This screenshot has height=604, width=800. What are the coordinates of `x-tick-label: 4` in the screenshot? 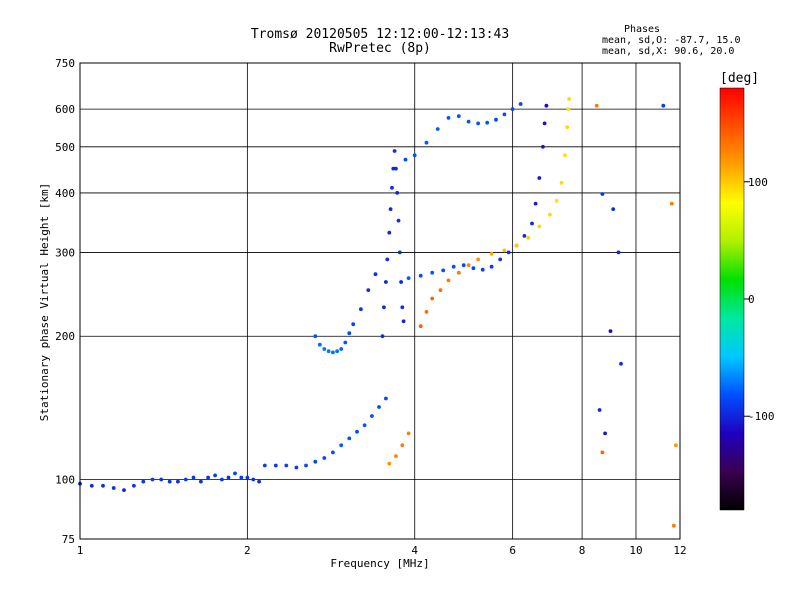 It's located at (414, 550).